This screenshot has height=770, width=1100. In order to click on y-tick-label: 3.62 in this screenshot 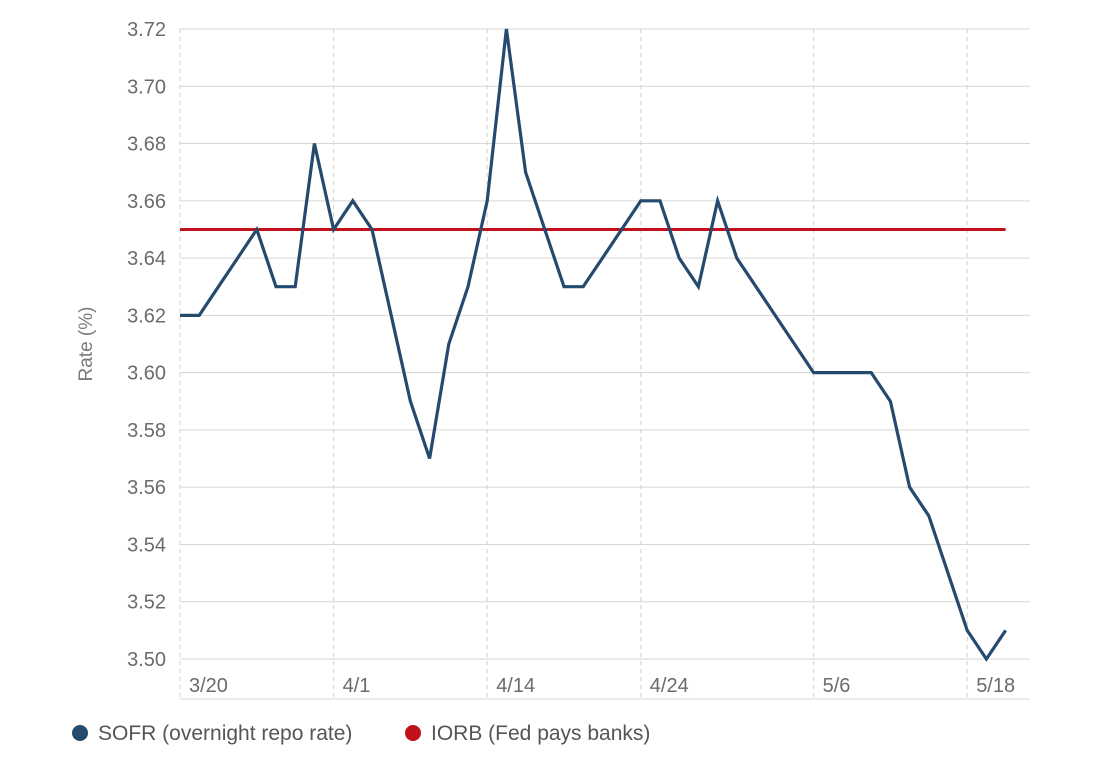, I will do `click(146, 316)`.